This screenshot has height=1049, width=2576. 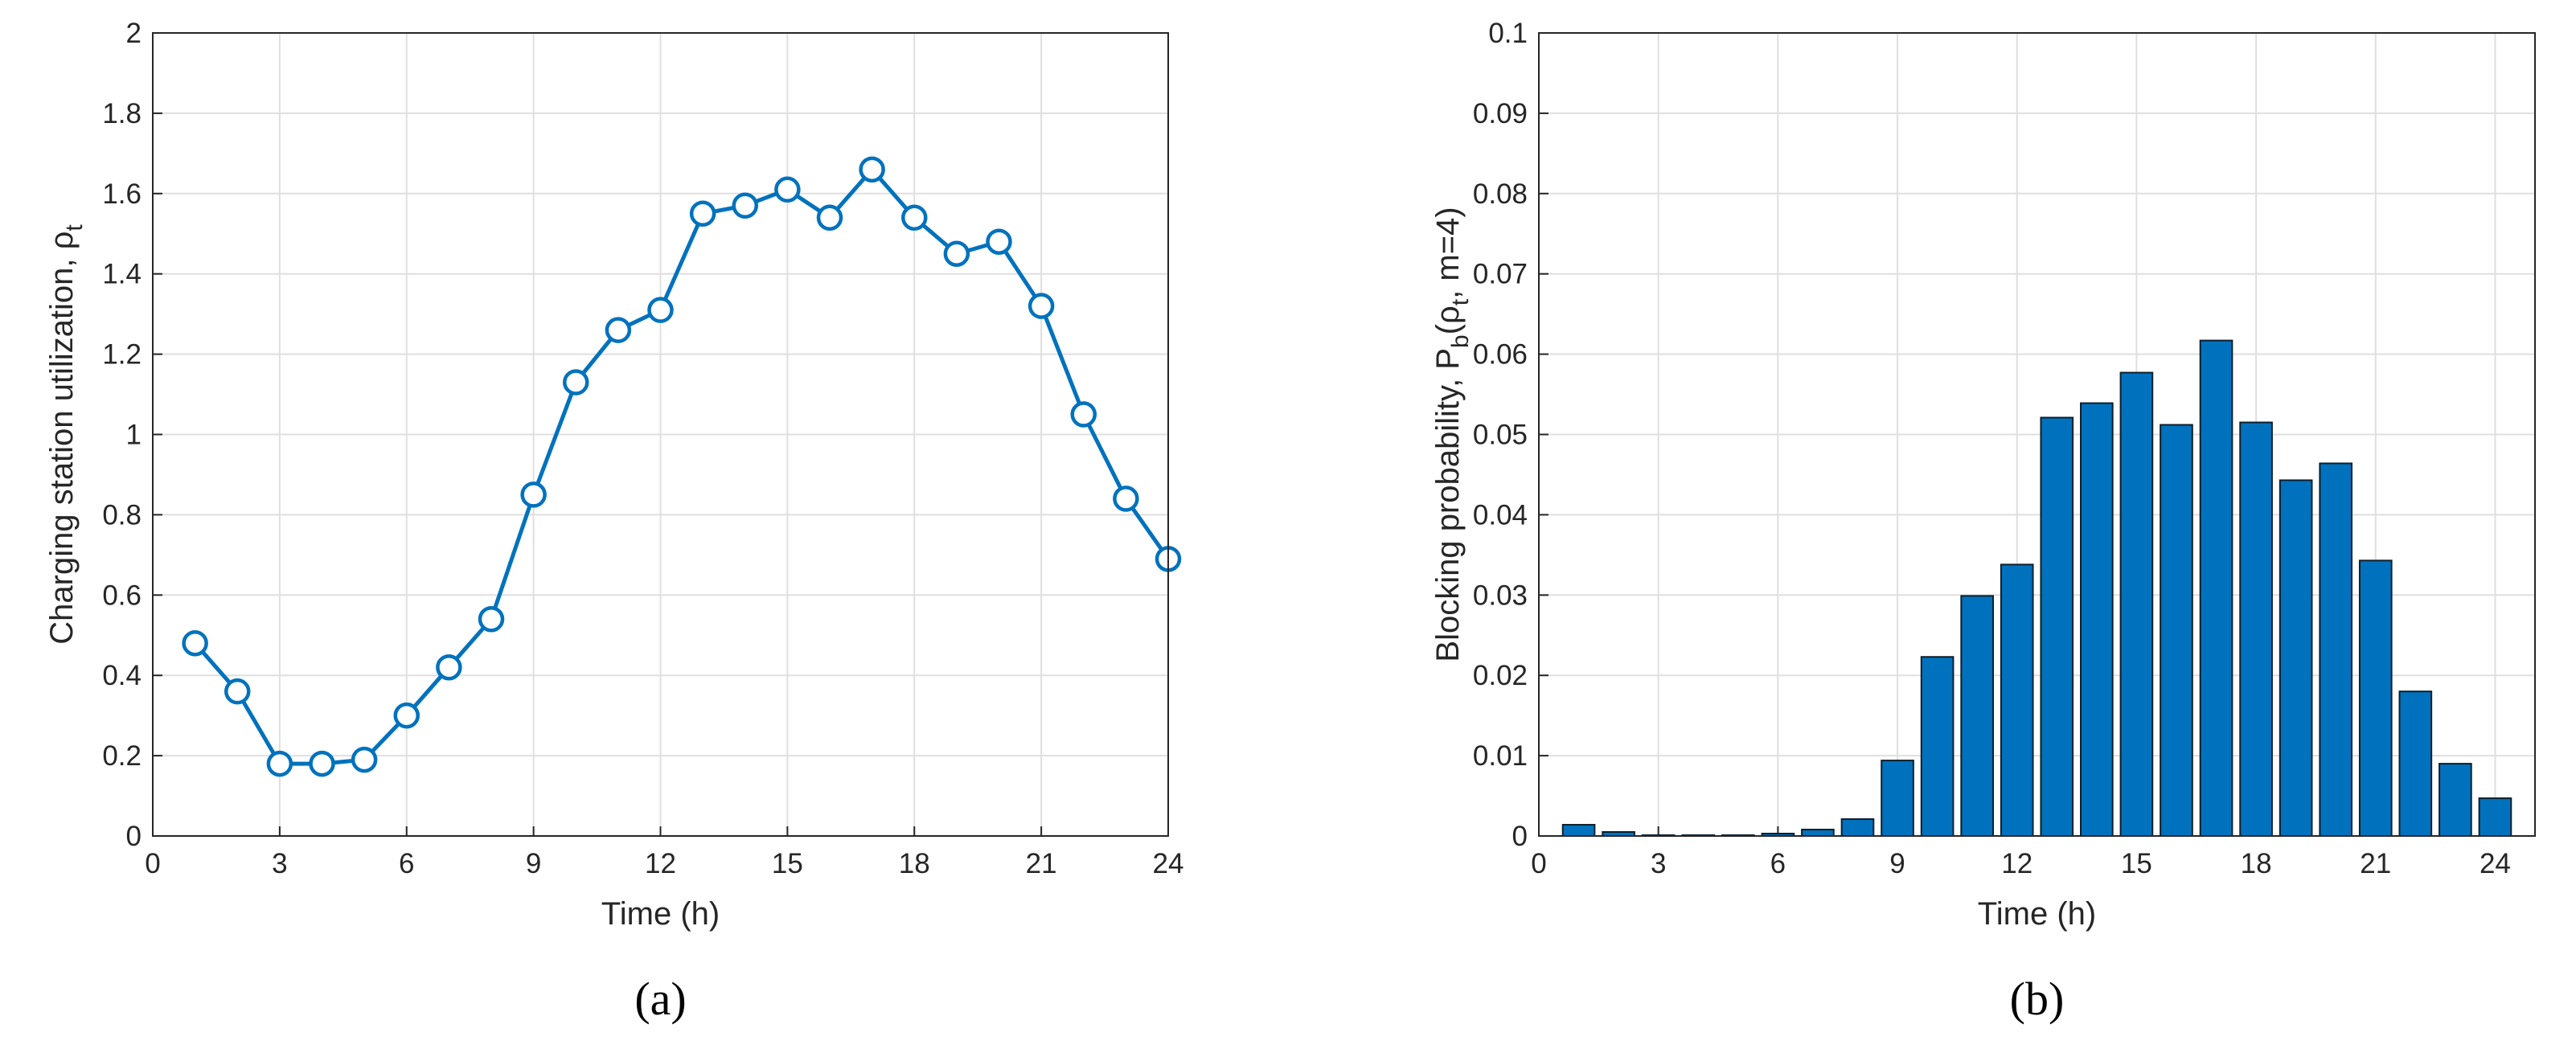 What do you see at coordinates (62, 439) in the screenshot?
I see `y-axis-label-part: Charging station utilization, ρ` at bounding box center [62, 439].